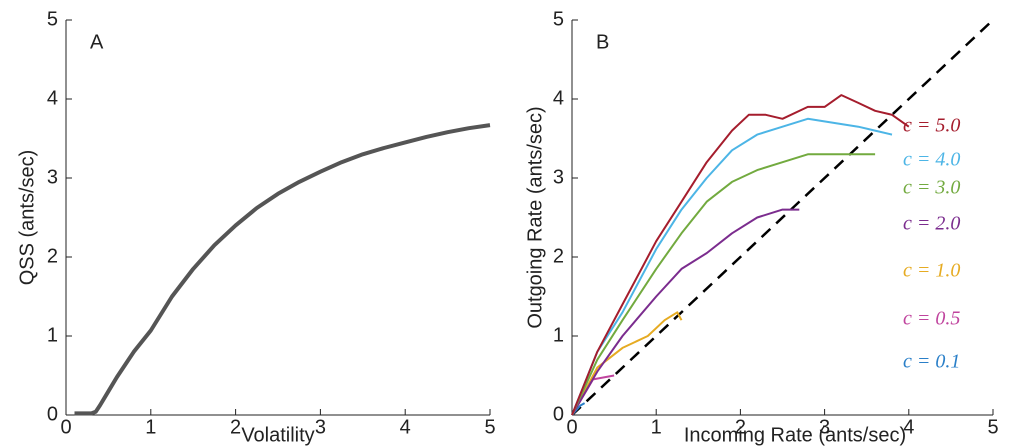 The image size is (1016, 448). I want to click on legend-label: c = 4.0, so click(931, 160).